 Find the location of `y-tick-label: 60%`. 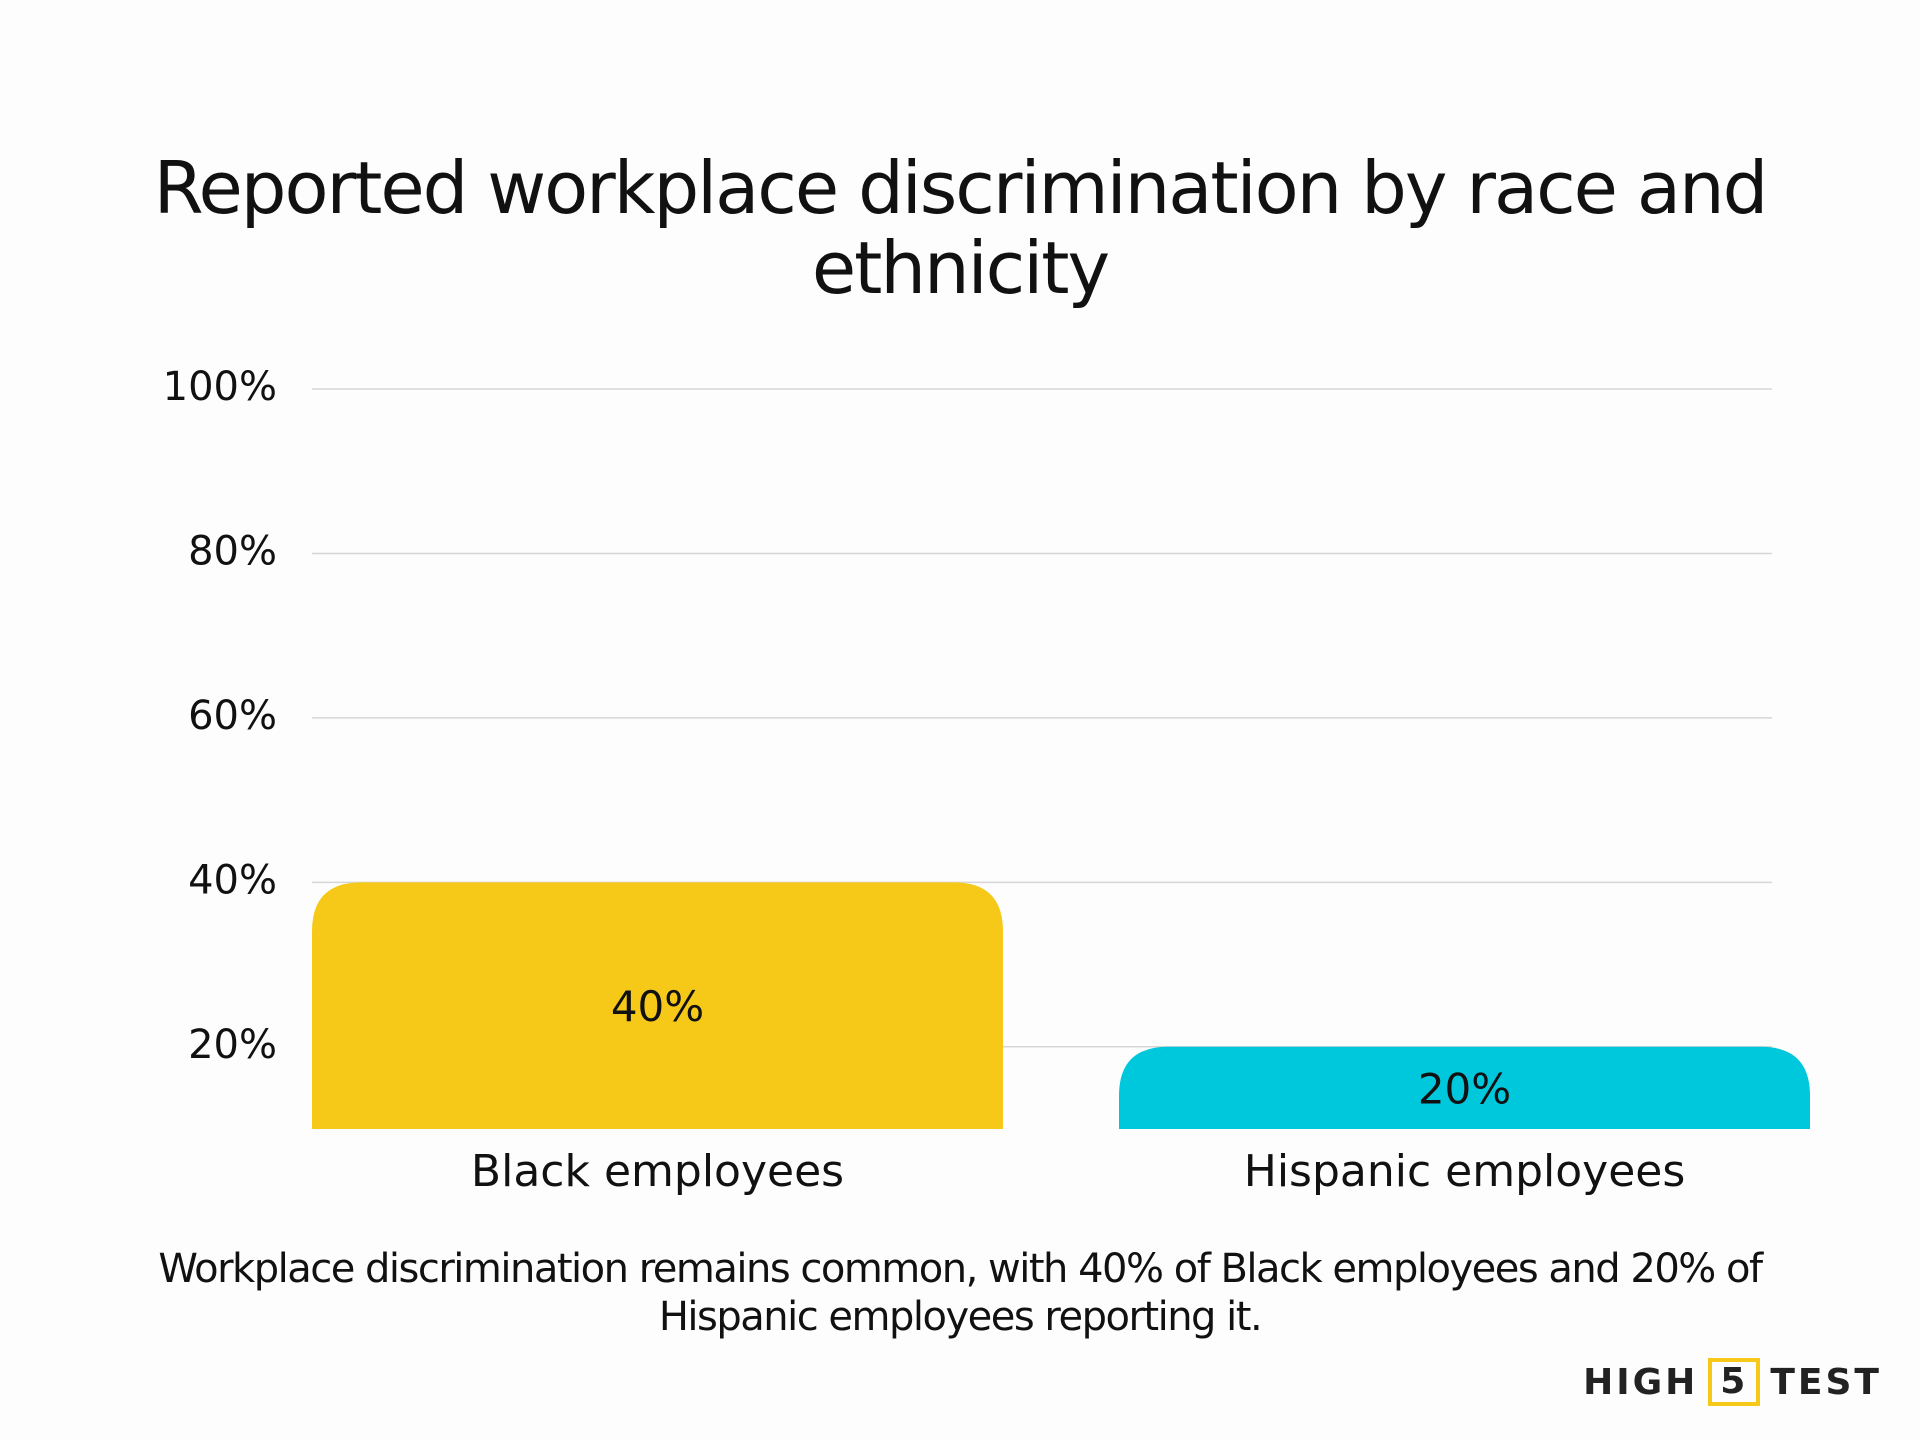

y-tick-label: 60% is located at coordinates (232, 716).